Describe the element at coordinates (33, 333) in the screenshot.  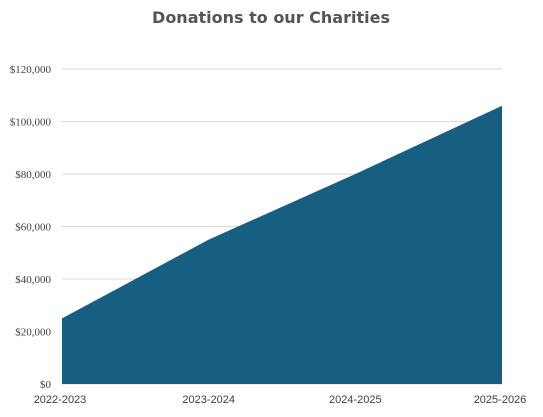
I see `y-tick-label: $20,000` at that location.